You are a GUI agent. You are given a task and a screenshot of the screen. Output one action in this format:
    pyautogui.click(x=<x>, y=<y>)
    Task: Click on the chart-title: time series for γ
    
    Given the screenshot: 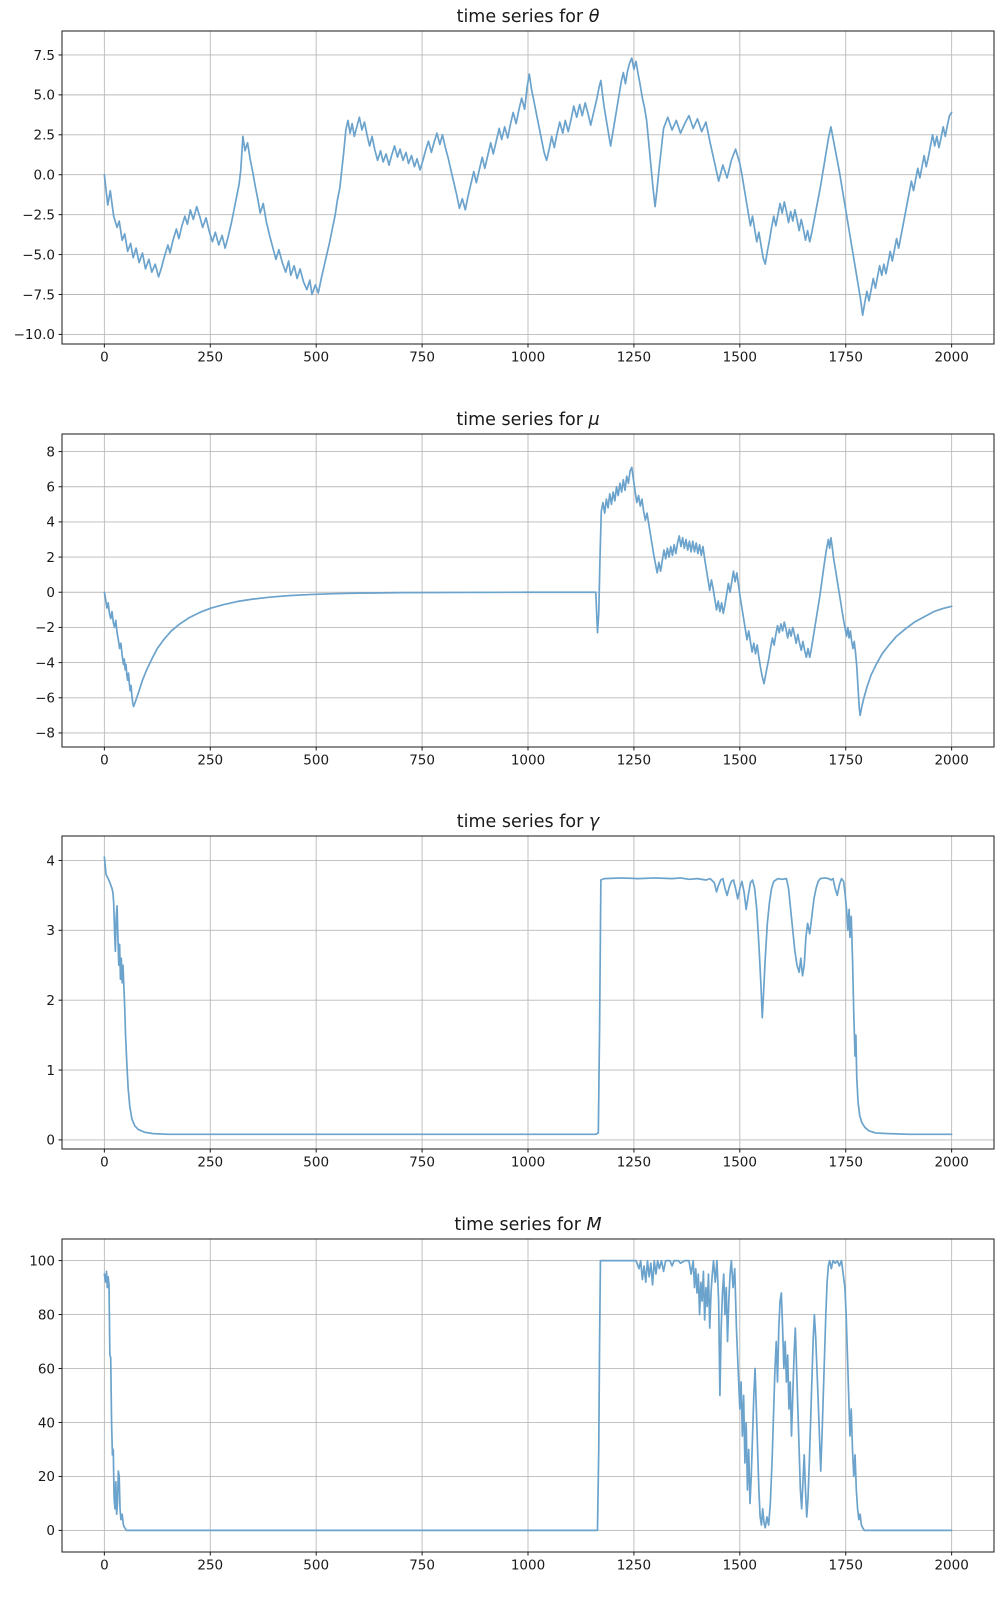 What is the action you would take?
    pyautogui.click(x=529, y=822)
    